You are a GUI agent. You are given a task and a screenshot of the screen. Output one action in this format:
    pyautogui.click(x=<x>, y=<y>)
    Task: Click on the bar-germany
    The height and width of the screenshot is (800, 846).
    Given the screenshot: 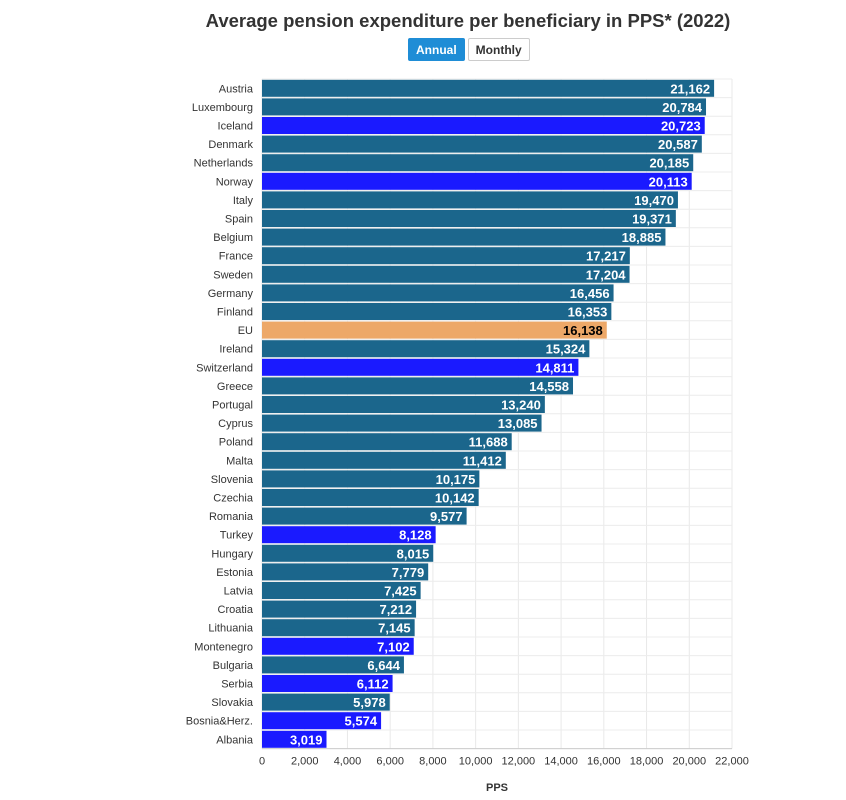 What is the action you would take?
    pyautogui.click(x=438, y=293)
    